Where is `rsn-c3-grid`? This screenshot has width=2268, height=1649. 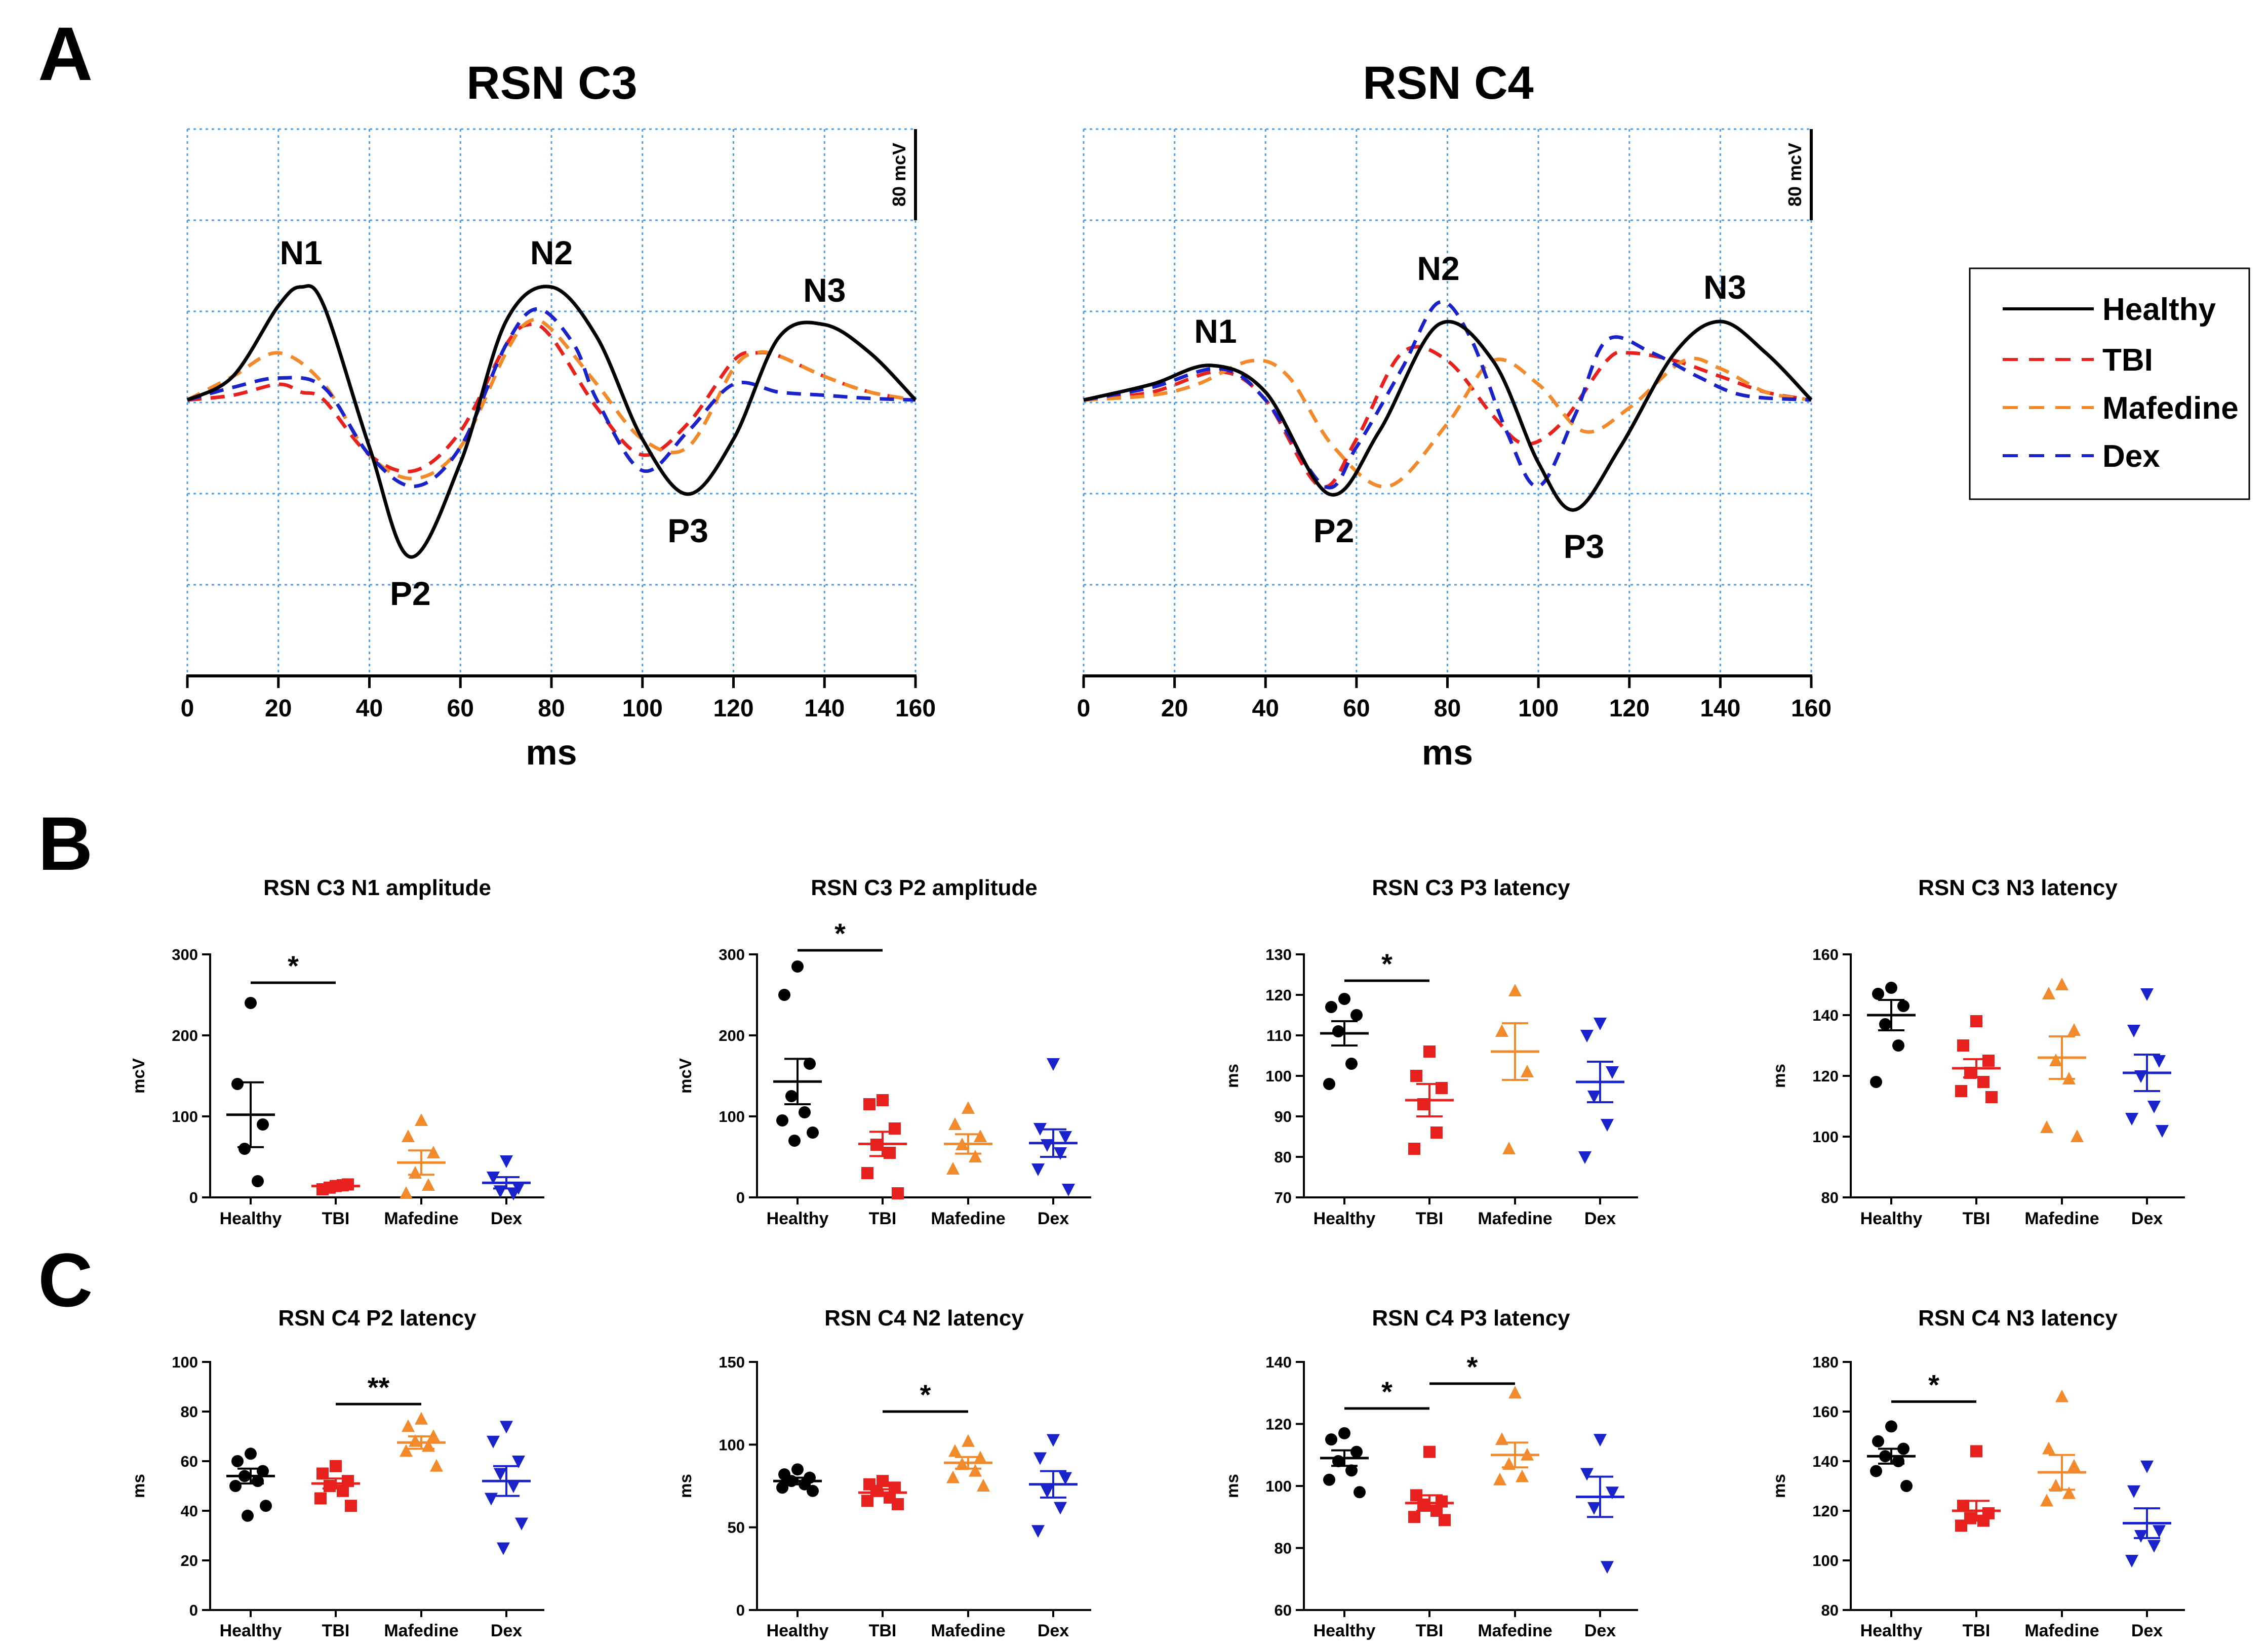
rsn-c3-grid is located at coordinates (551, 402).